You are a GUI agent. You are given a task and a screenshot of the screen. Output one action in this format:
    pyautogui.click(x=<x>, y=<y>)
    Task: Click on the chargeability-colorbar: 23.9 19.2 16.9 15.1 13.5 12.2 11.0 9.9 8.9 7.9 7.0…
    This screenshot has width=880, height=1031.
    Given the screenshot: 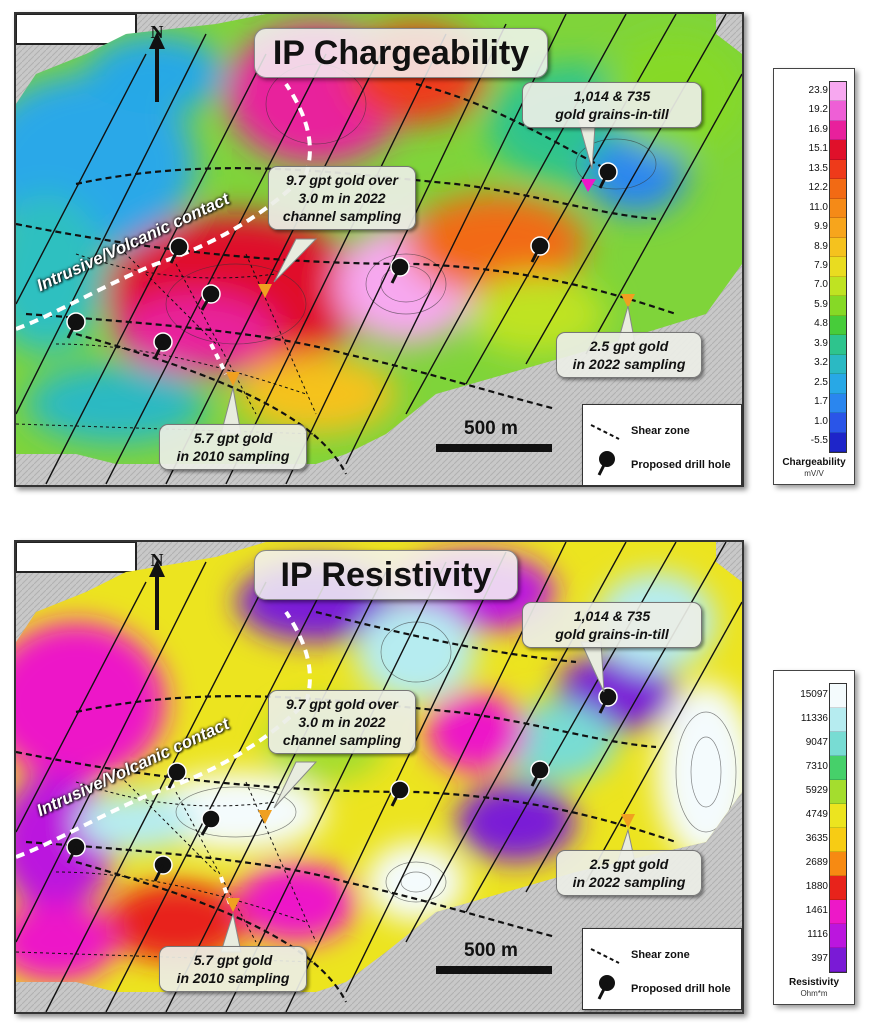 What is the action you would take?
    pyautogui.click(x=814, y=276)
    